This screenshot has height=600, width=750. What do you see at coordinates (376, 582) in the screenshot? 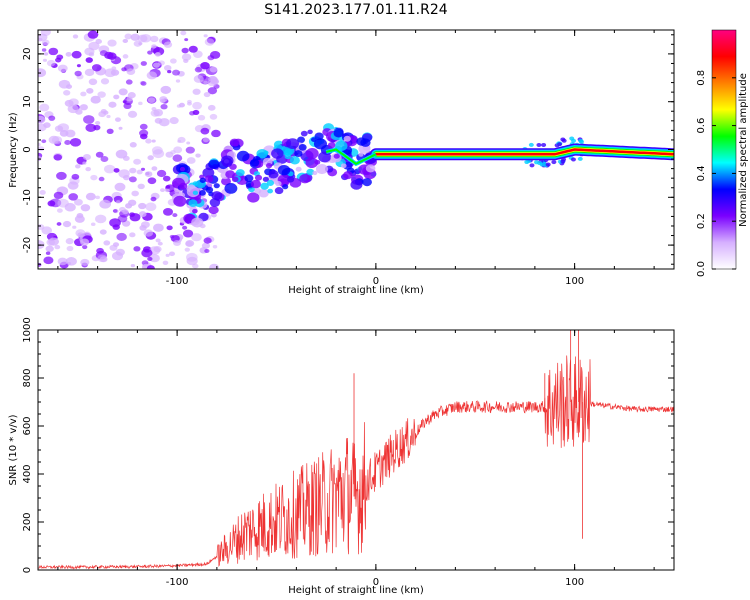
I see `snr-xtick-label: 0` at bounding box center [376, 582].